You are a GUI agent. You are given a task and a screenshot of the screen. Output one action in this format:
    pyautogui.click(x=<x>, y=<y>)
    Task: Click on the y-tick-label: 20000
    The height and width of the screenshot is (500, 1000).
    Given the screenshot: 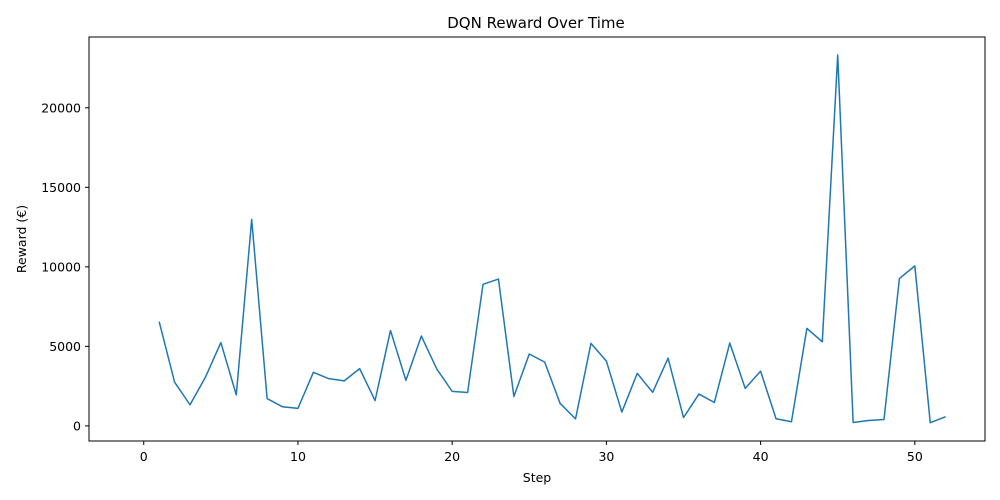 What is the action you would take?
    pyautogui.click(x=61, y=107)
    